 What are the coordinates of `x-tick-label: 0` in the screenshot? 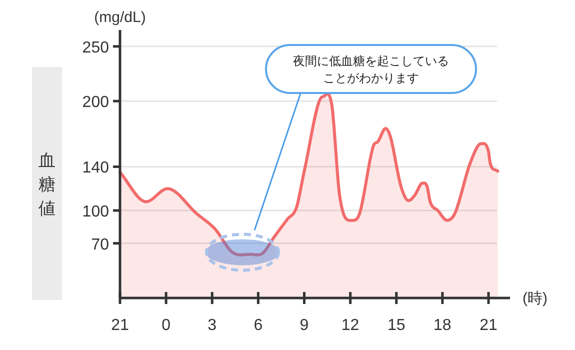 It's located at (166, 325).